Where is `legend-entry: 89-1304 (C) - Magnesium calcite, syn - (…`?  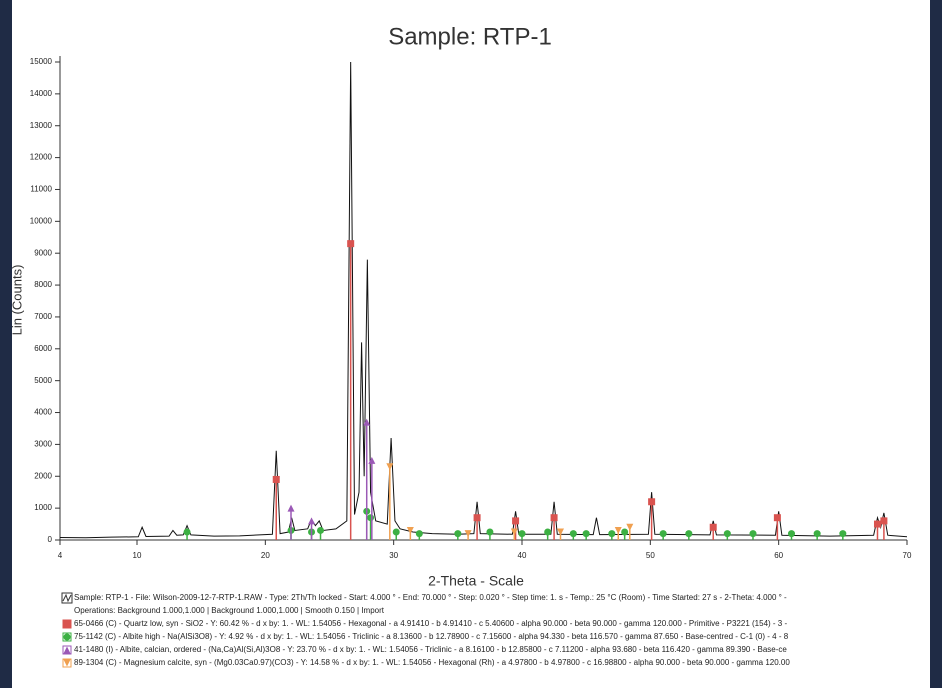
legend-entry: 89-1304 (C) - Magnesium calcite, syn - (… is located at coordinates (432, 662).